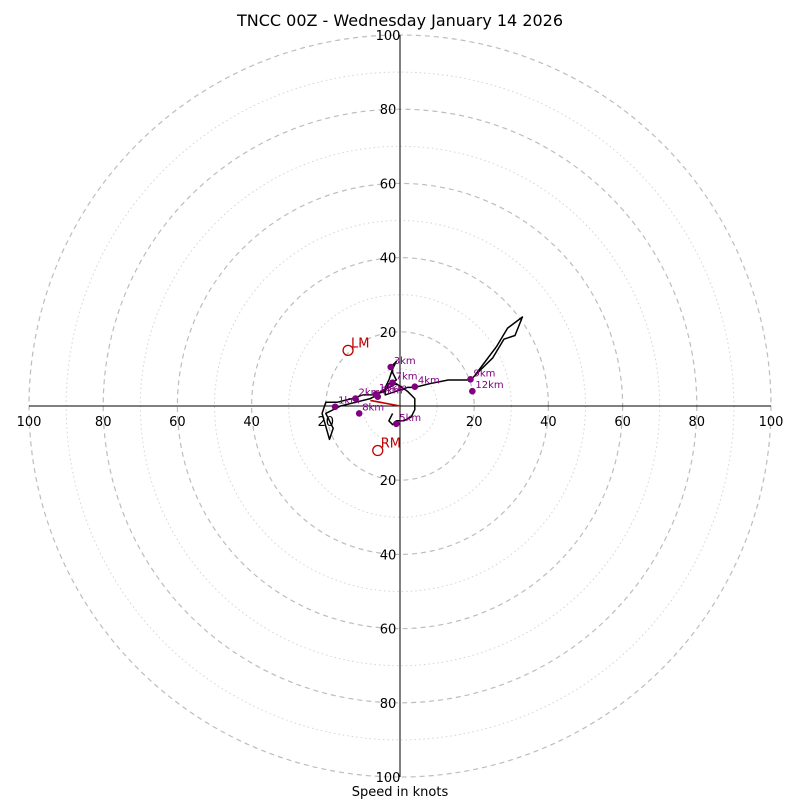 This screenshot has width=800, height=800. I want to click on height-point-5km, so click(396, 424).